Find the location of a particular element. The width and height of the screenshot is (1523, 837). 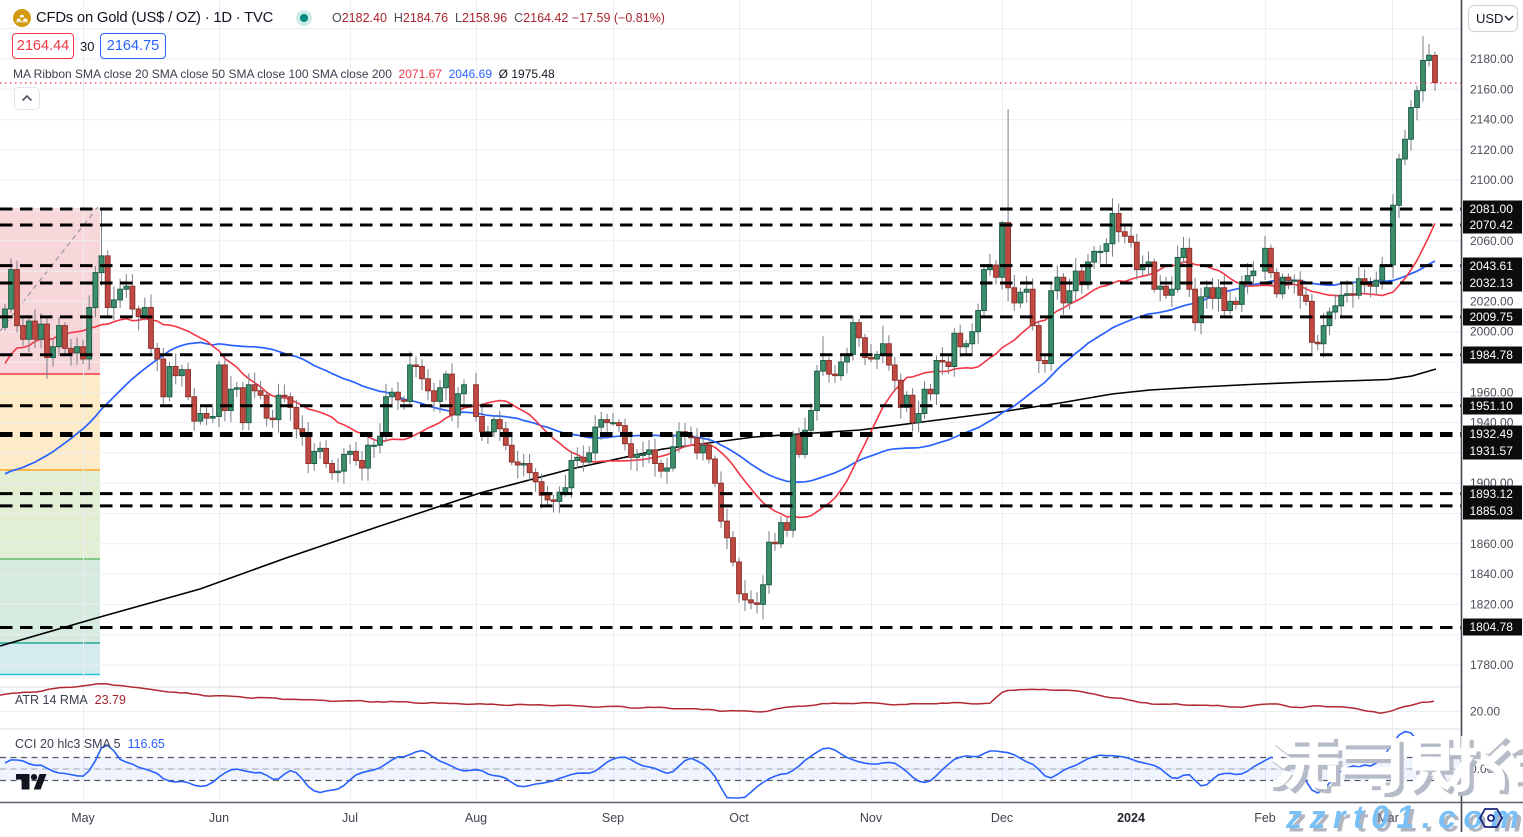

svg-text: 1951.10 is located at coordinates (1492, 406).